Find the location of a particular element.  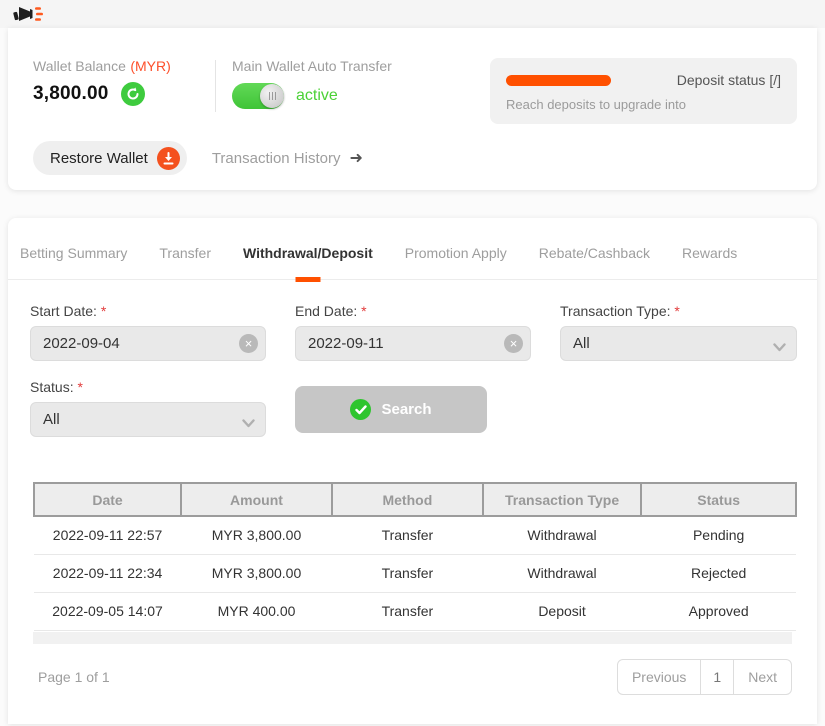

tab-withdrawal-deposit: Withdrawal/Deposit is located at coordinates (307, 253).